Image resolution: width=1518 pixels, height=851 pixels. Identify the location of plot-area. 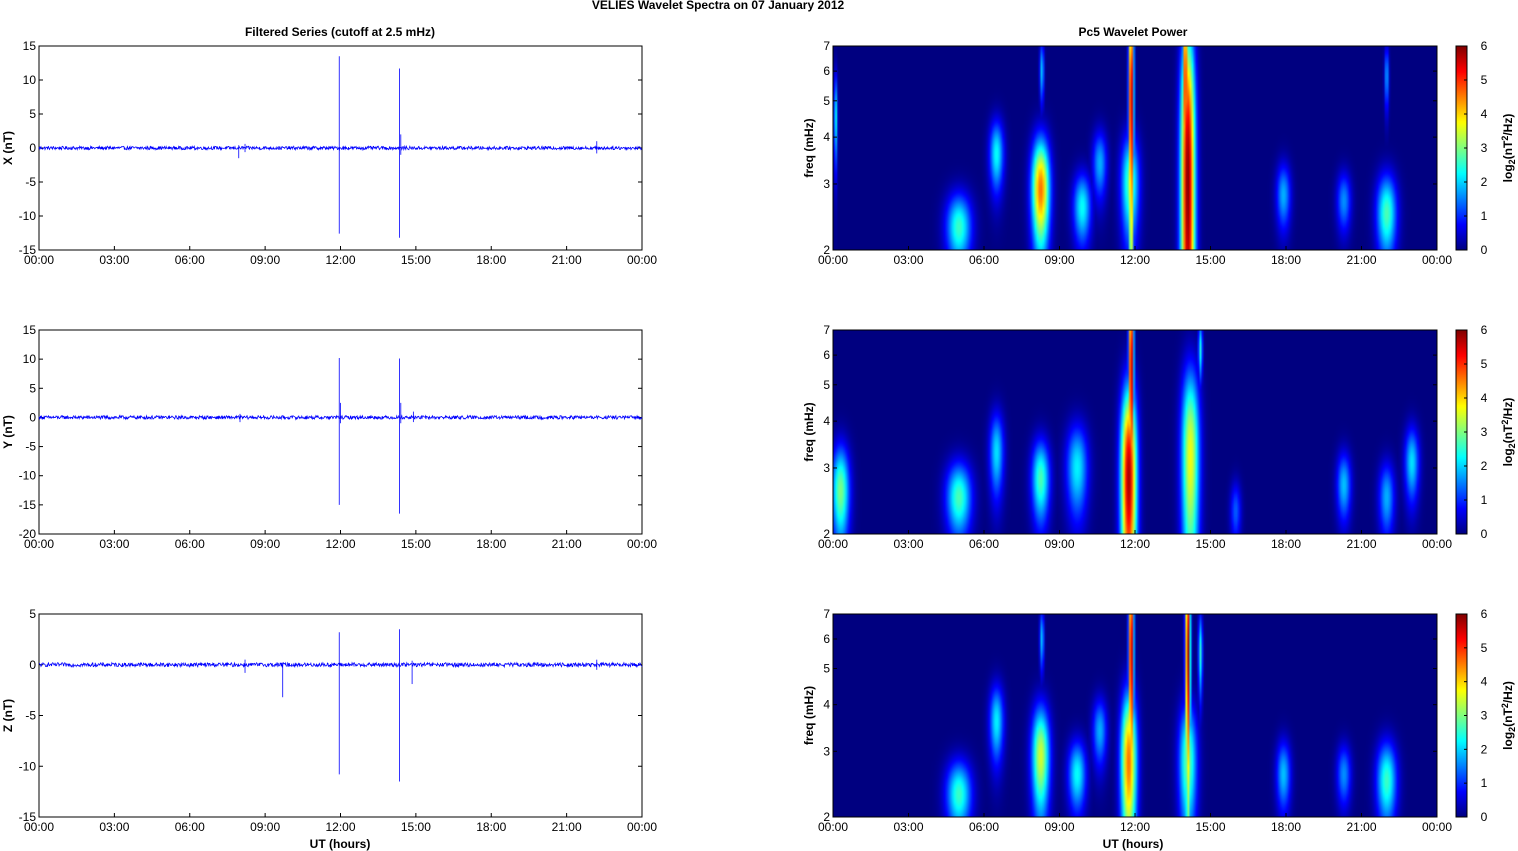
(340, 432).